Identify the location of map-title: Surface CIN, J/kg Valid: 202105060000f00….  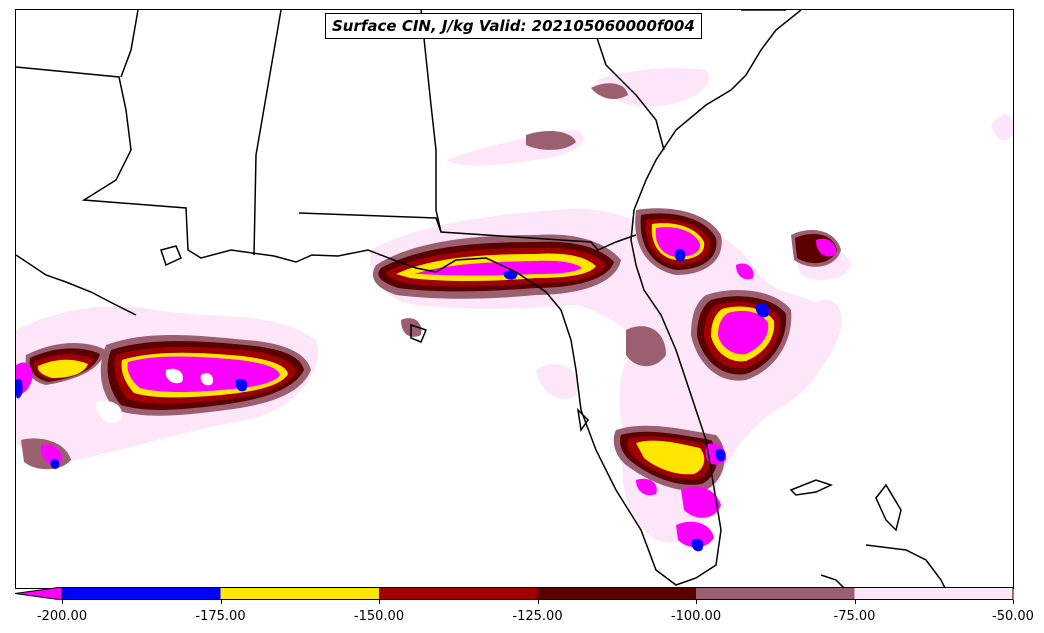
(513, 26).